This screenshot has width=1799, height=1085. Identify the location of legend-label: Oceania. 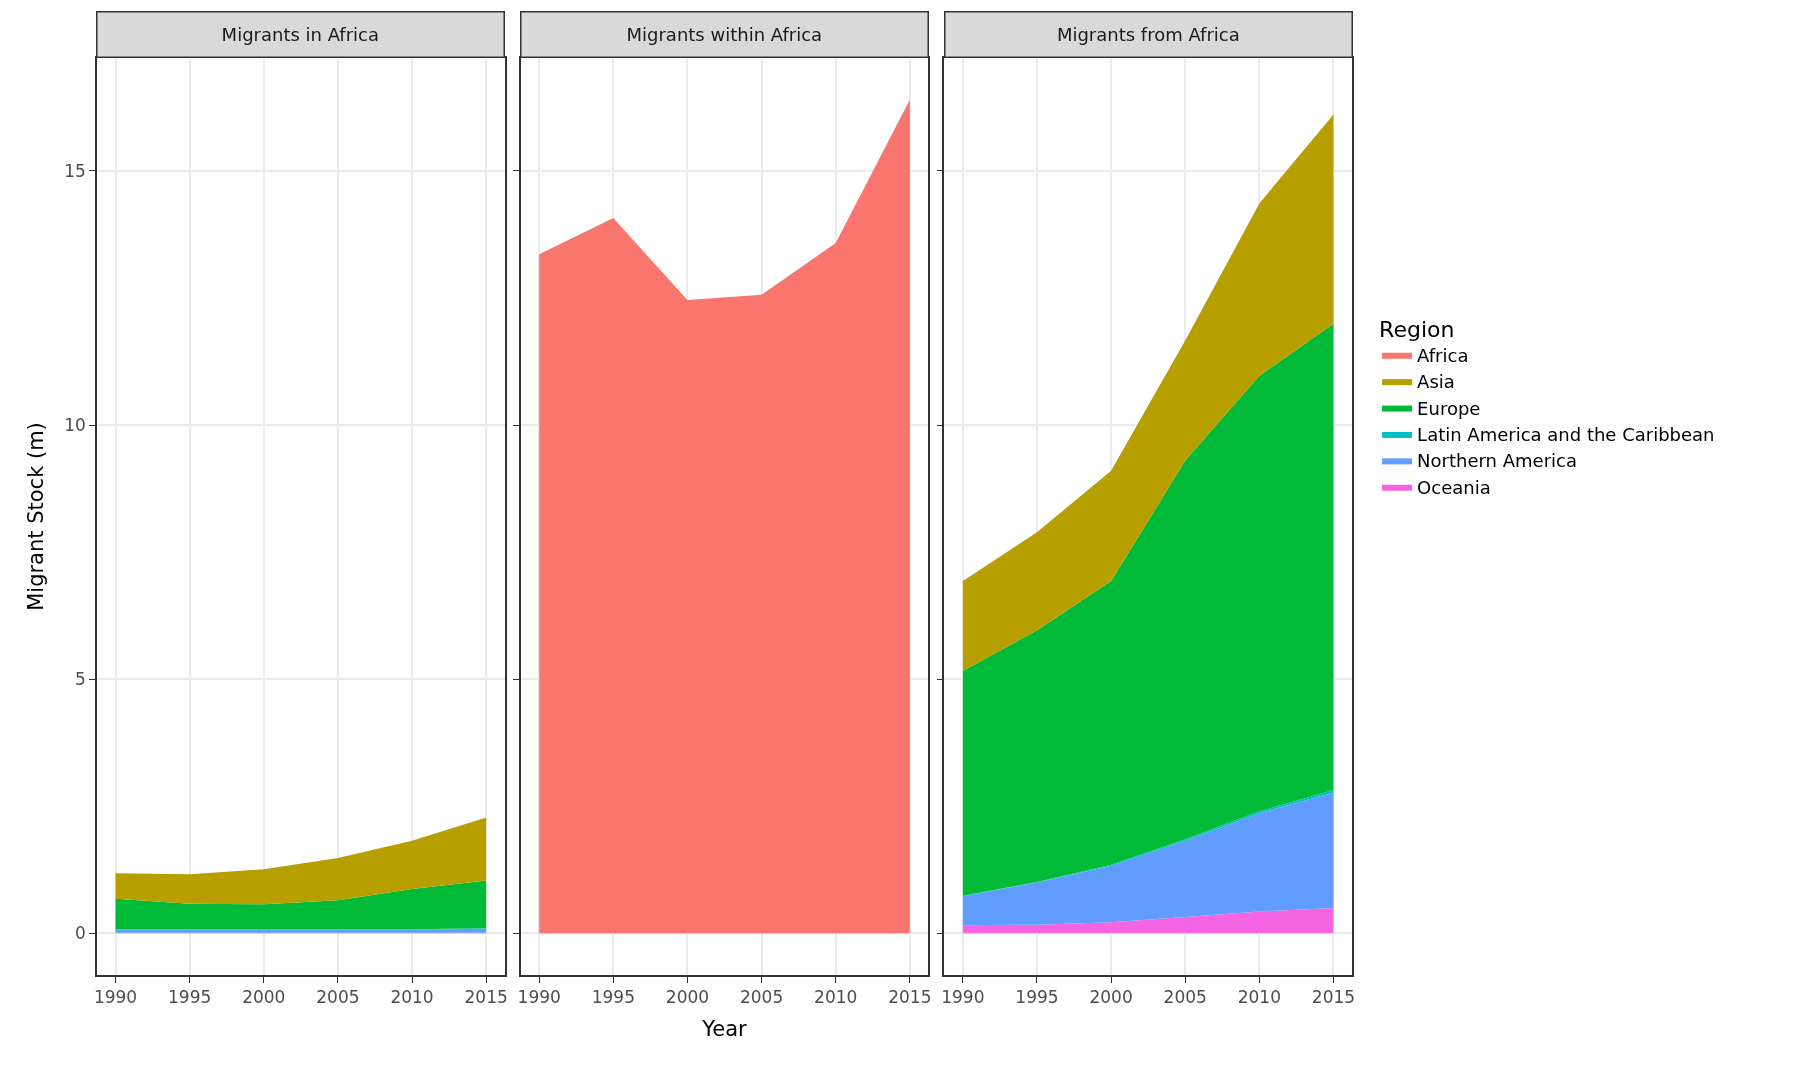
(1454, 487).